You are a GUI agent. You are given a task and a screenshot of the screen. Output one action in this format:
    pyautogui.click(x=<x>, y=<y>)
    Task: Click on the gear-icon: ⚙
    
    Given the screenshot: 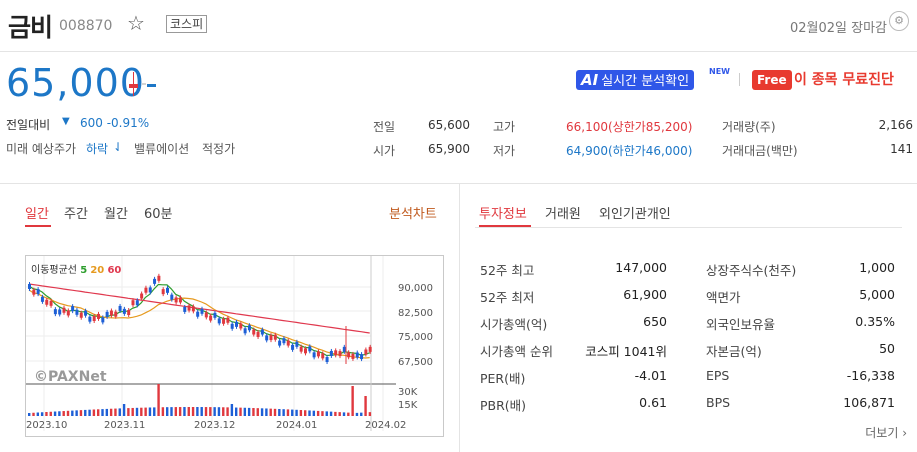 What is the action you would take?
    pyautogui.click(x=899, y=21)
    